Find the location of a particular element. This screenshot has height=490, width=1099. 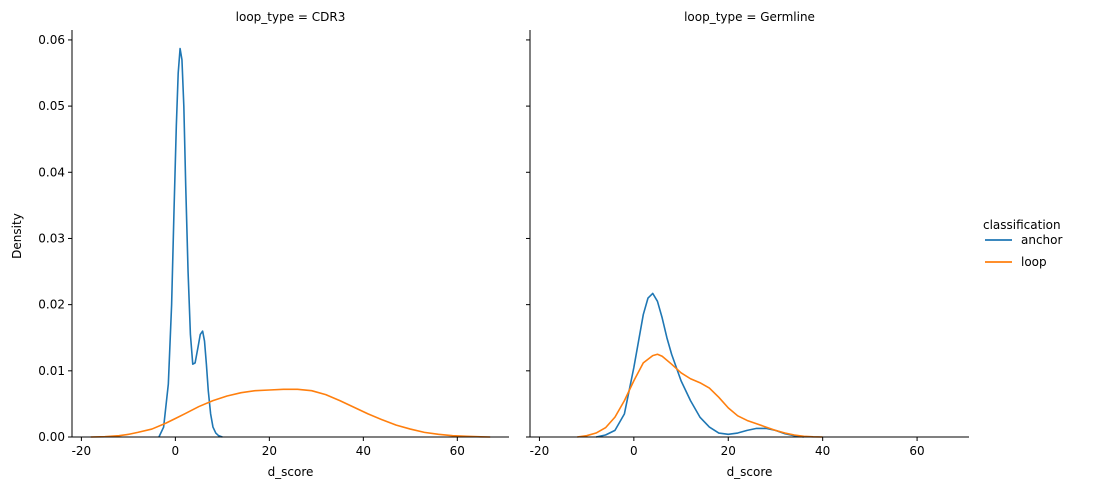

facet-title: loop_type = CDR3 is located at coordinates (291, 17).